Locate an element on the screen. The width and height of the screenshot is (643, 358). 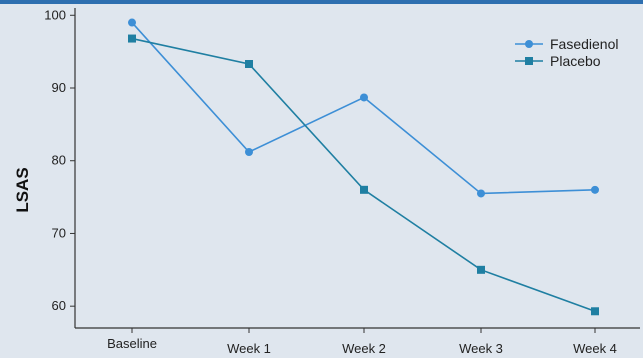
x-tick-label: Week 4 is located at coordinates (595, 348).